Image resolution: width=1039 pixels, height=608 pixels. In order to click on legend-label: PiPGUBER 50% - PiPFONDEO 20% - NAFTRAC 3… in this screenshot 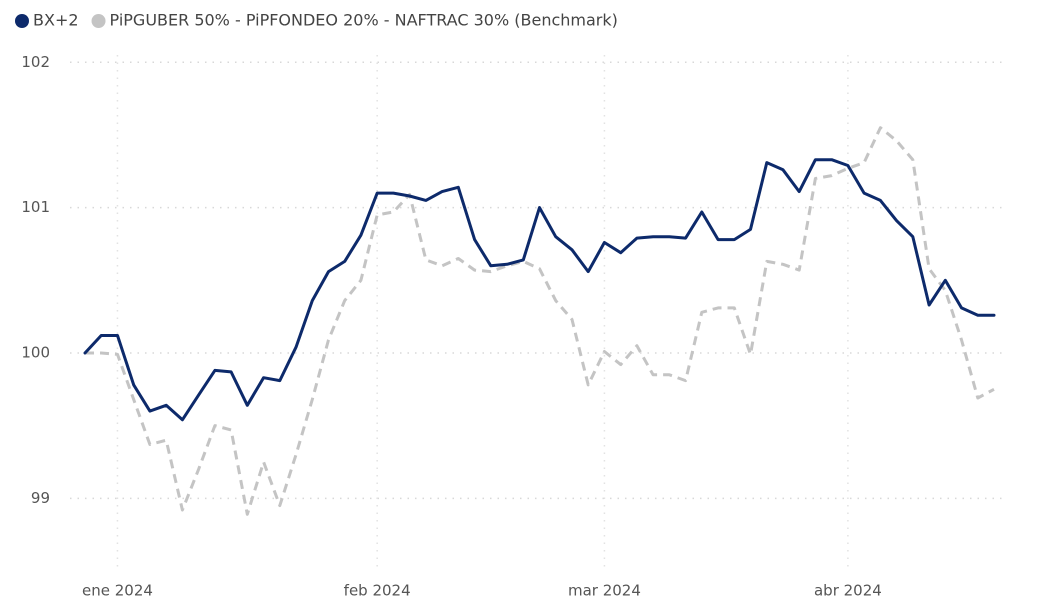, I will do `click(364, 20)`.